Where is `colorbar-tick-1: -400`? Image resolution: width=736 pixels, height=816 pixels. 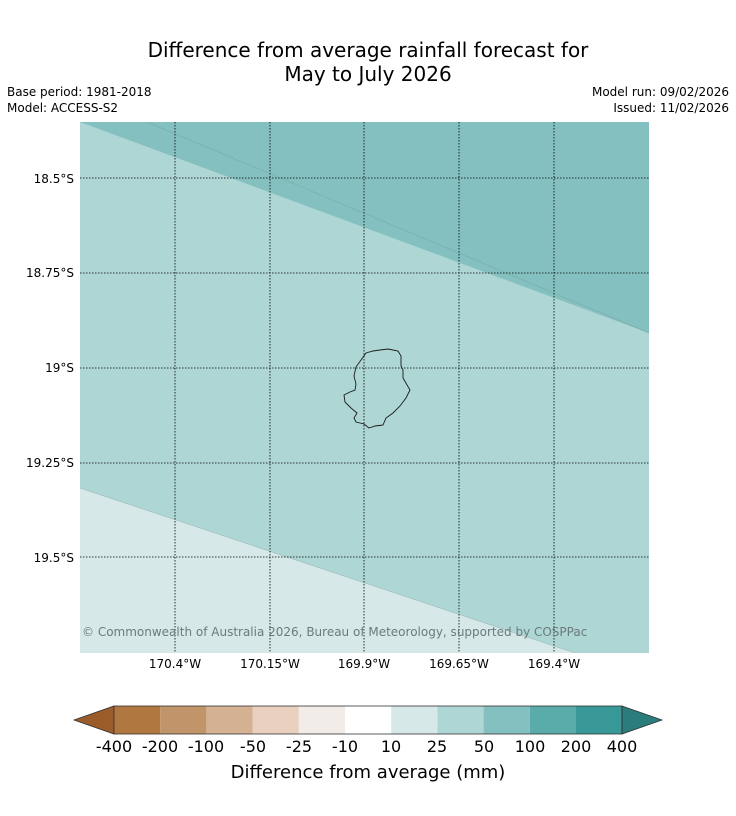 colorbar-tick-1: -400 is located at coordinates (114, 746).